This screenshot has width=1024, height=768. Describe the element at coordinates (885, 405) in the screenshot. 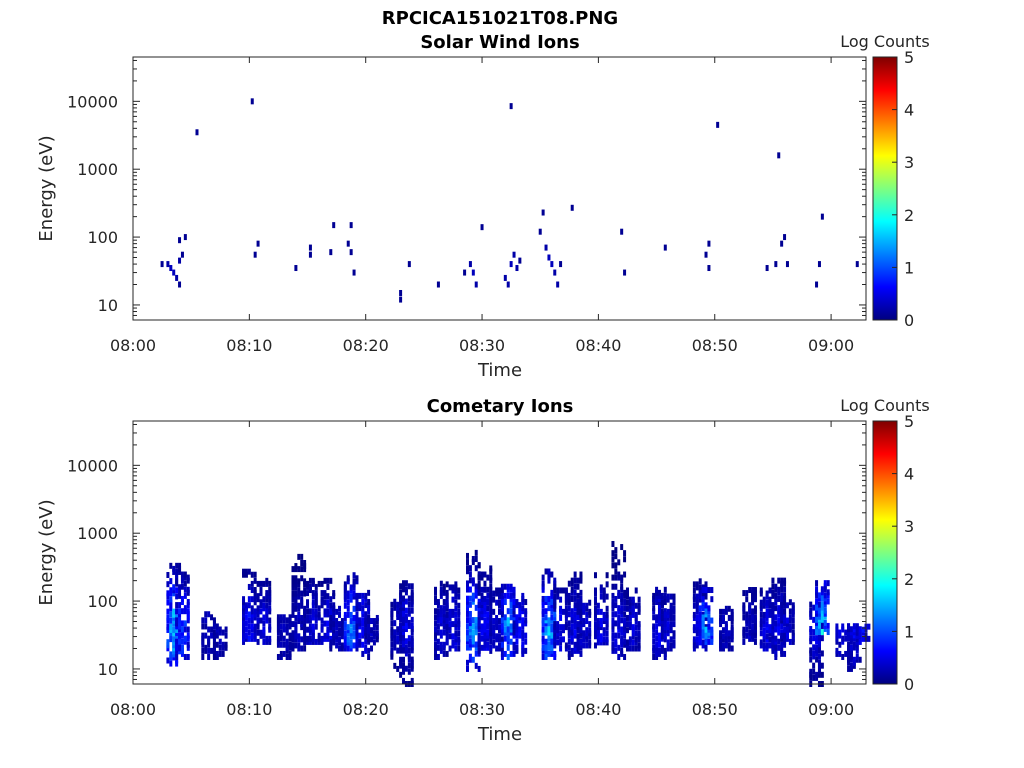

I see `colorbar-label: Log Counts` at that location.